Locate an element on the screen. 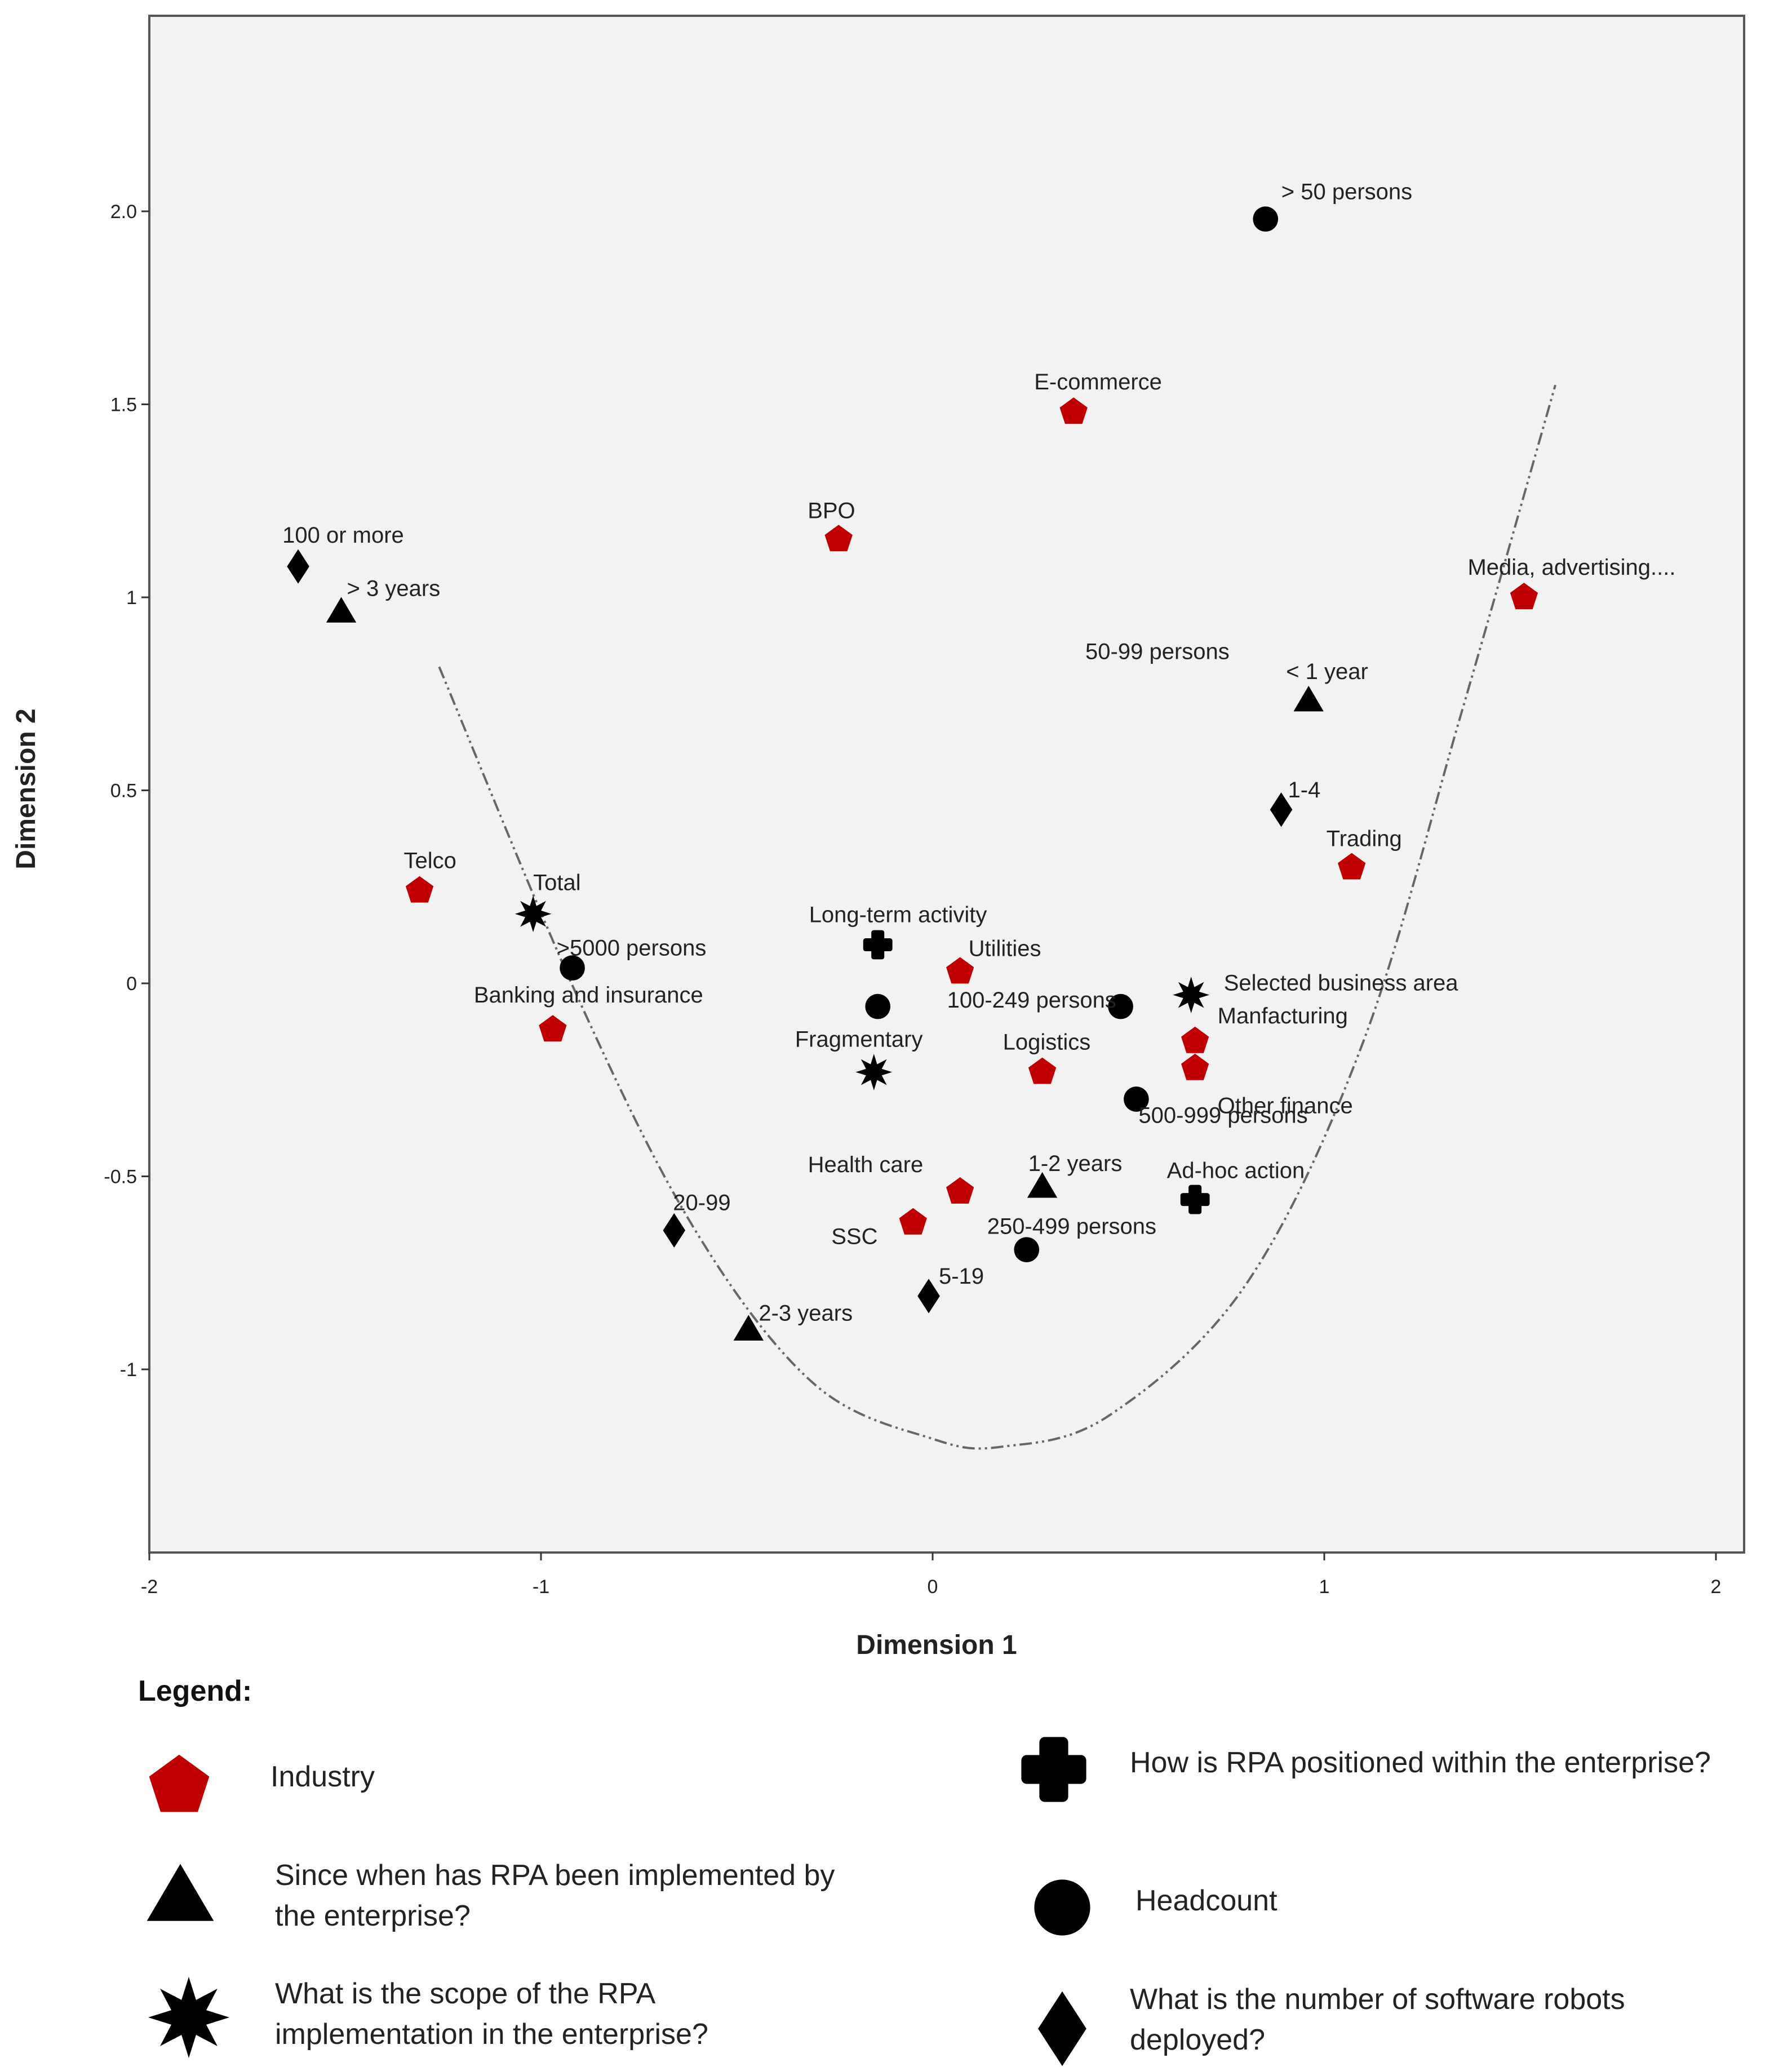 The height and width of the screenshot is (2067, 1792). x-tick-label: 2 is located at coordinates (1716, 1587).